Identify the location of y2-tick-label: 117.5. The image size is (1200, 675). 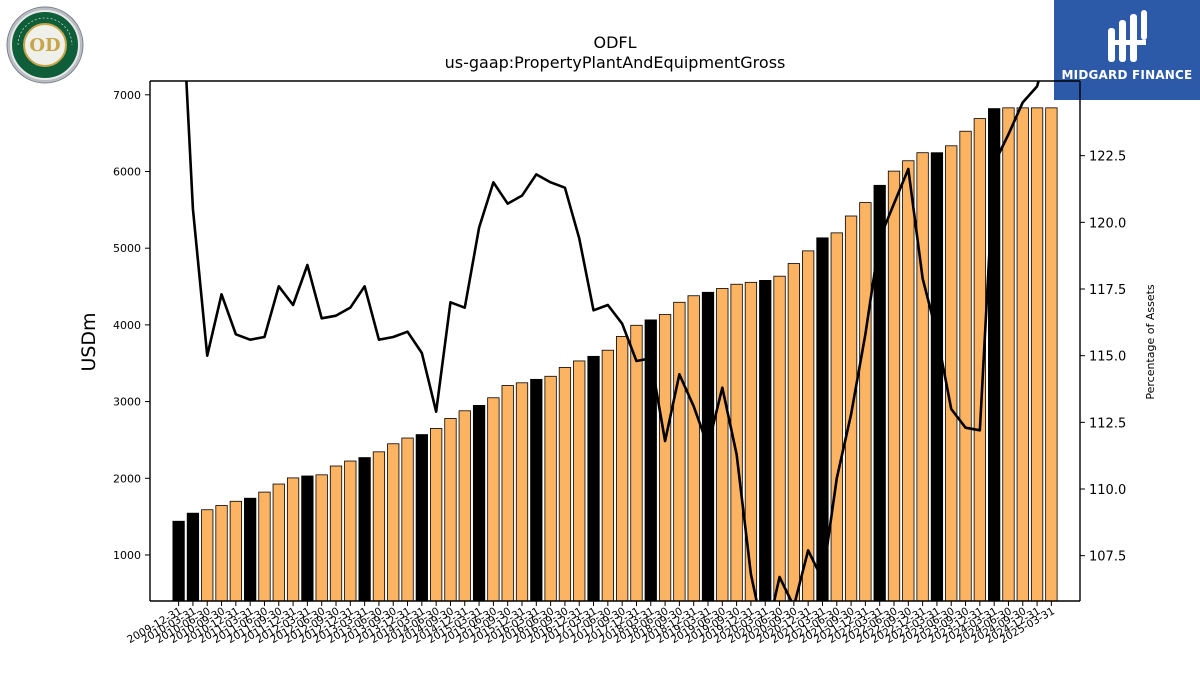
(1107, 290).